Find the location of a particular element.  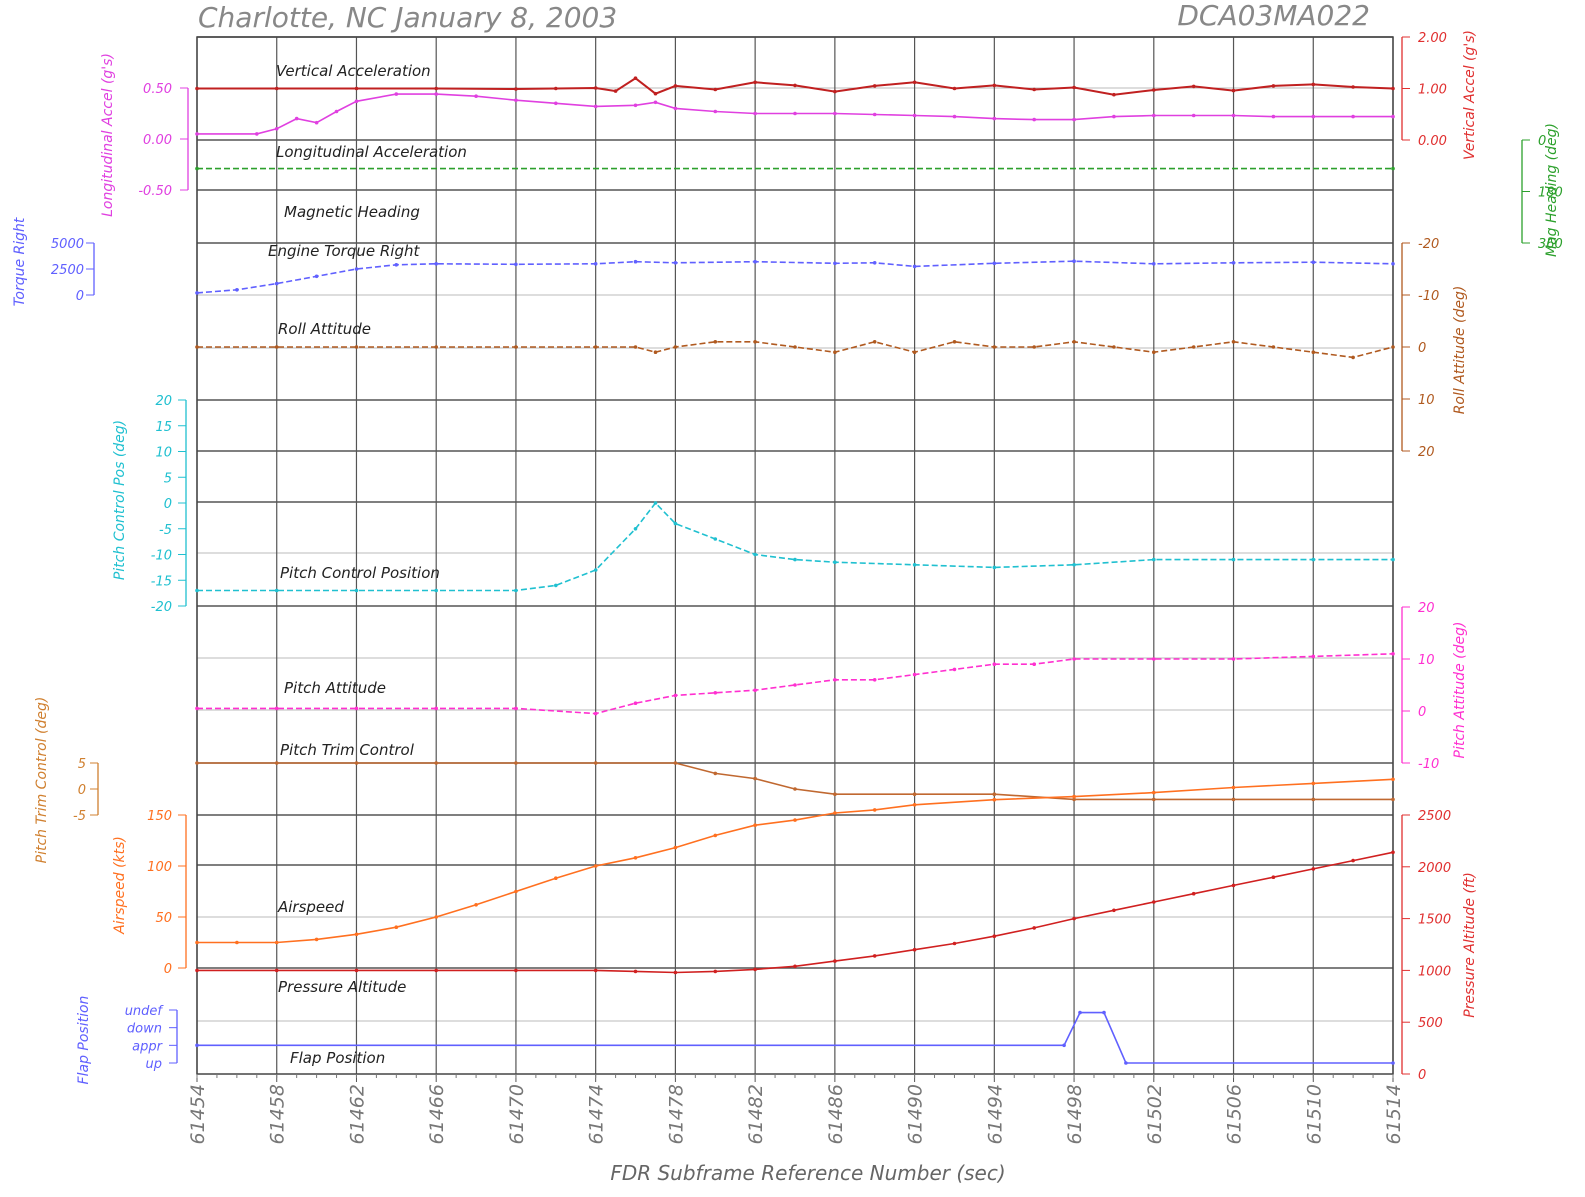

x-tick-label: 61470 is located at coordinates (517, 1114).